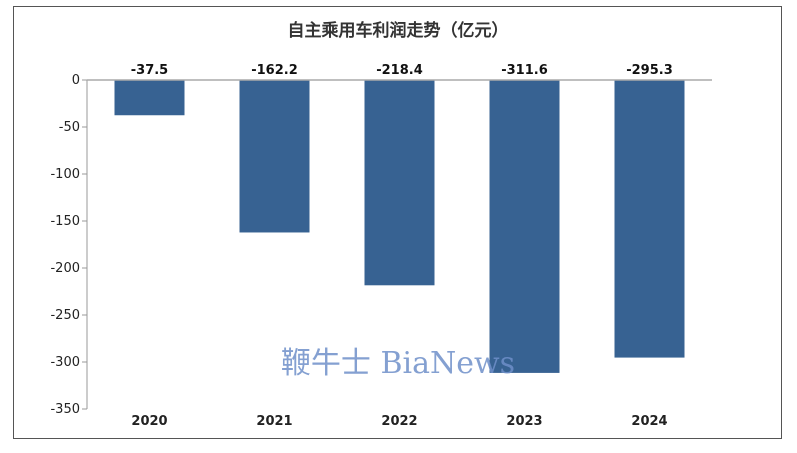 The width and height of the screenshot is (797, 453). I want to click on y-tick-label: -200, so click(65, 268).